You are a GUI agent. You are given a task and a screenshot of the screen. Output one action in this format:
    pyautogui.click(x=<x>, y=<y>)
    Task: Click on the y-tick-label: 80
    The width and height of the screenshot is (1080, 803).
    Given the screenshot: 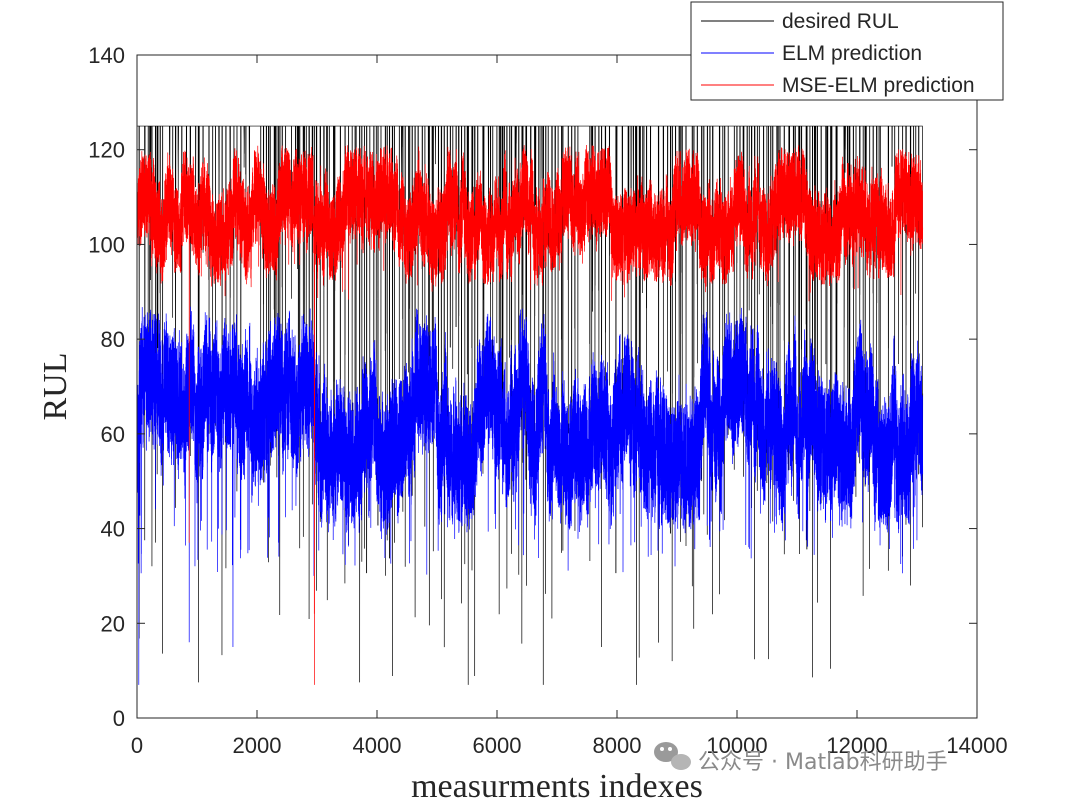 What is the action you would take?
    pyautogui.click(x=113, y=339)
    